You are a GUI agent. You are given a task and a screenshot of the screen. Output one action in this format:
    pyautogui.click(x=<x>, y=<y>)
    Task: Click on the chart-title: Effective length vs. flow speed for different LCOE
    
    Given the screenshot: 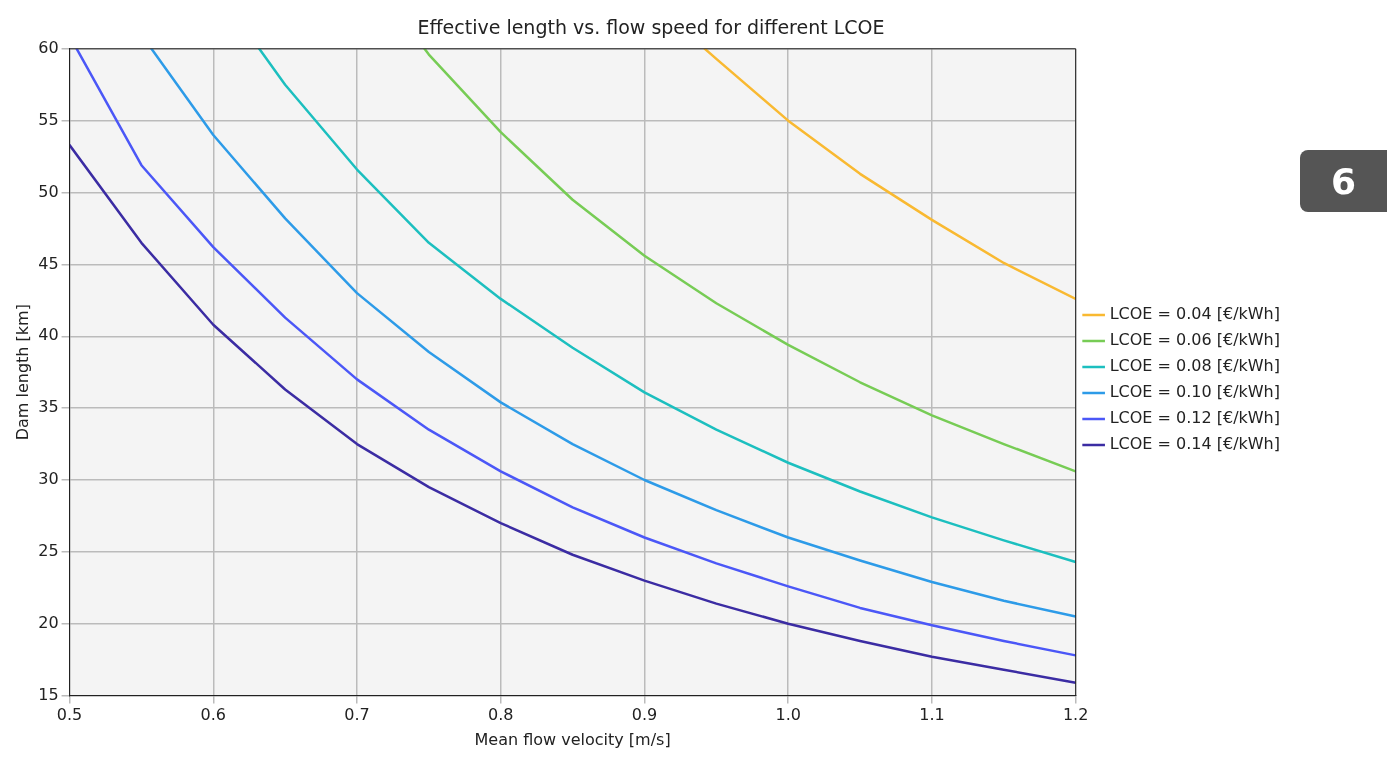 What is the action you would take?
    pyautogui.click(x=651, y=27)
    